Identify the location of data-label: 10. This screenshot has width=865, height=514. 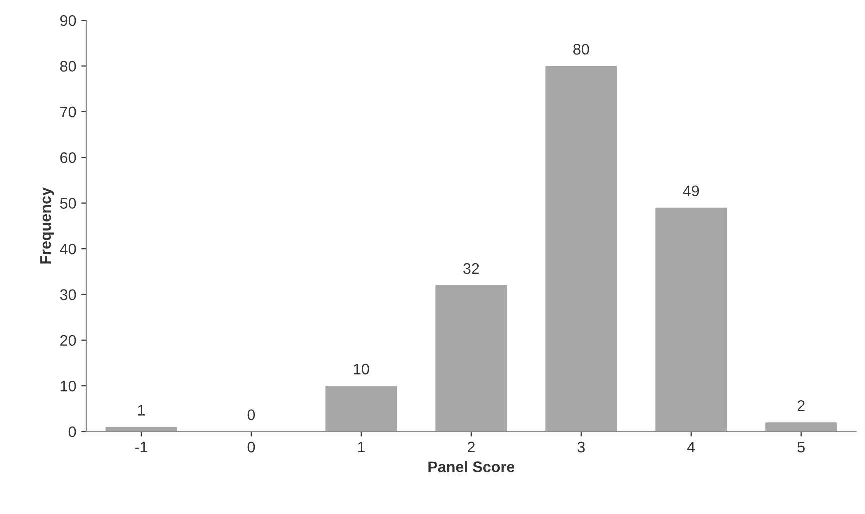
(362, 369).